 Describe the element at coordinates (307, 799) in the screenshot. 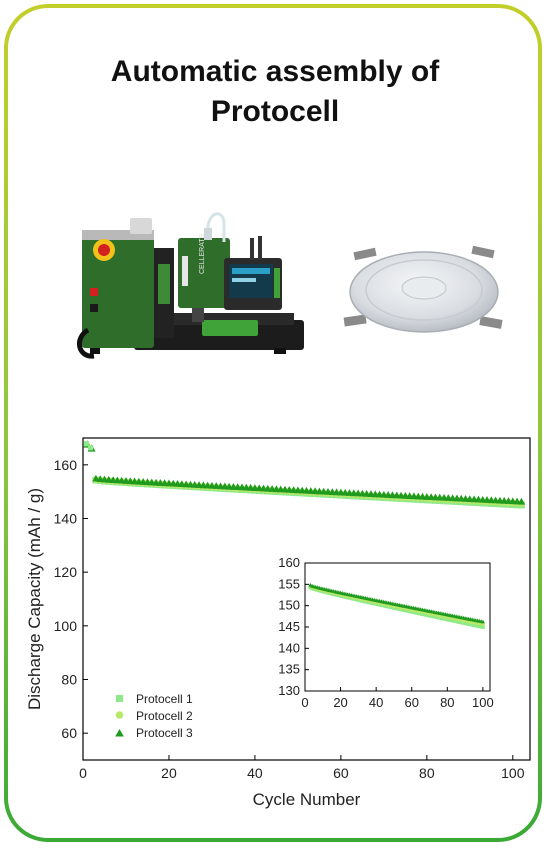

I see `x-axis-label: Cycle Number` at that location.